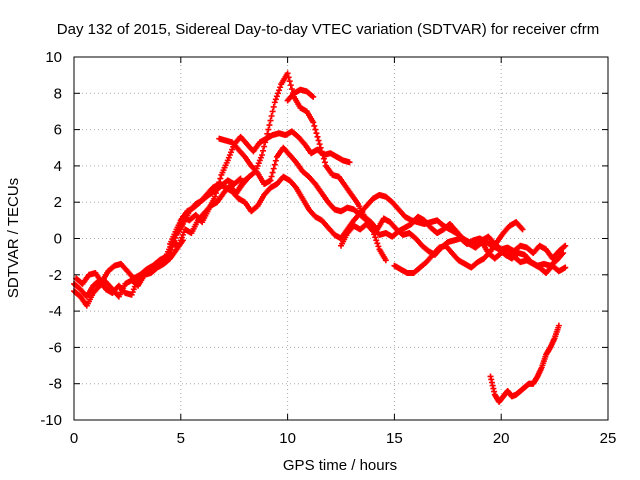 This screenshot has width=640, height=480. Describe the element at coordinates (55, 311) in the screenshot. I see `y-tick-label: -4` at that location.